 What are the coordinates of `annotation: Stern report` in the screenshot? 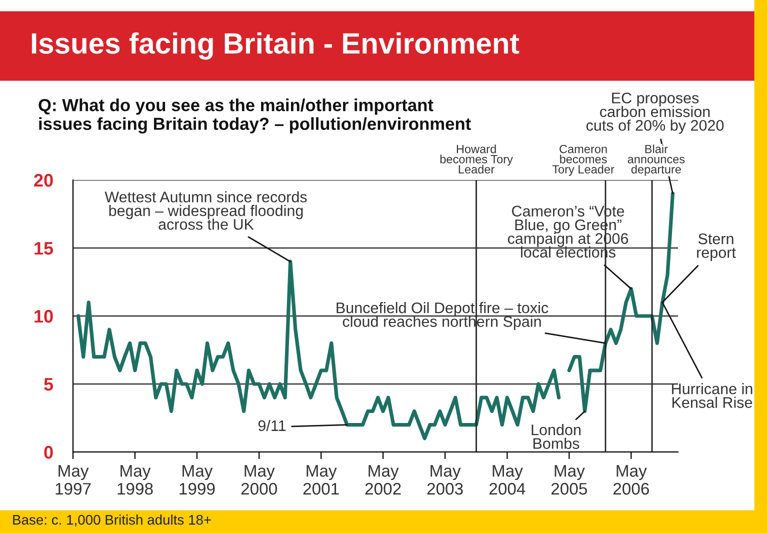 It's located at (716, 247).